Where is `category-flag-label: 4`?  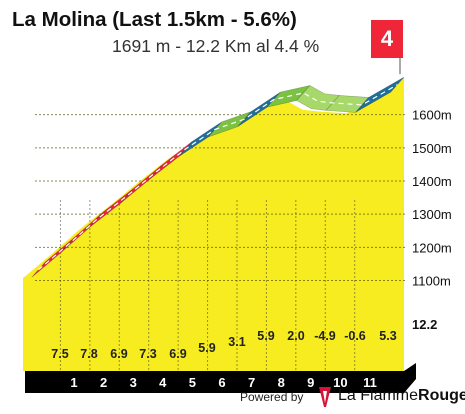
category-flag-label: 4 is located at coordinates (387, 38).